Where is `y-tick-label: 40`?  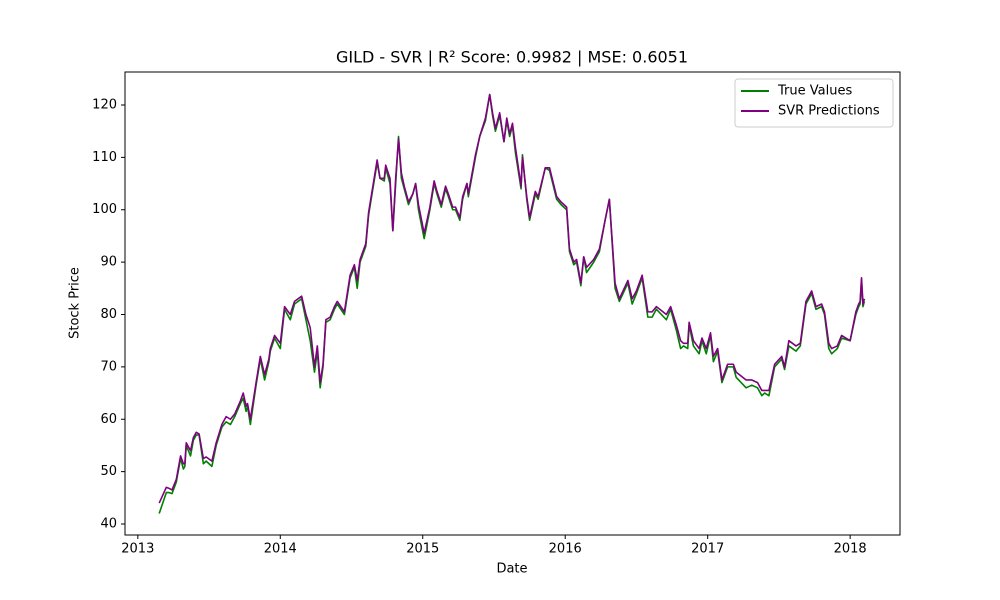
y-tick-label: 40 is located at coordinates (108, 524).